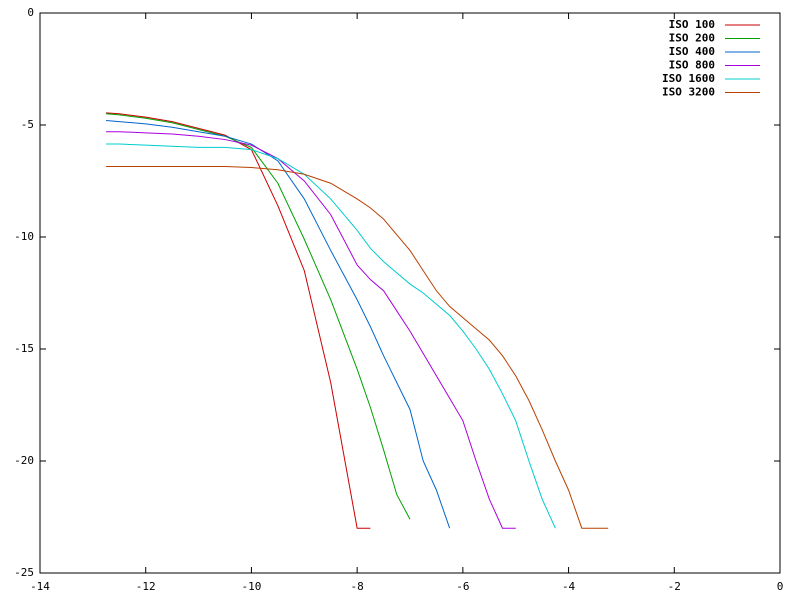 The image size is (800, 600). I want to click on x-tick-label: -4, so click(569, 586).